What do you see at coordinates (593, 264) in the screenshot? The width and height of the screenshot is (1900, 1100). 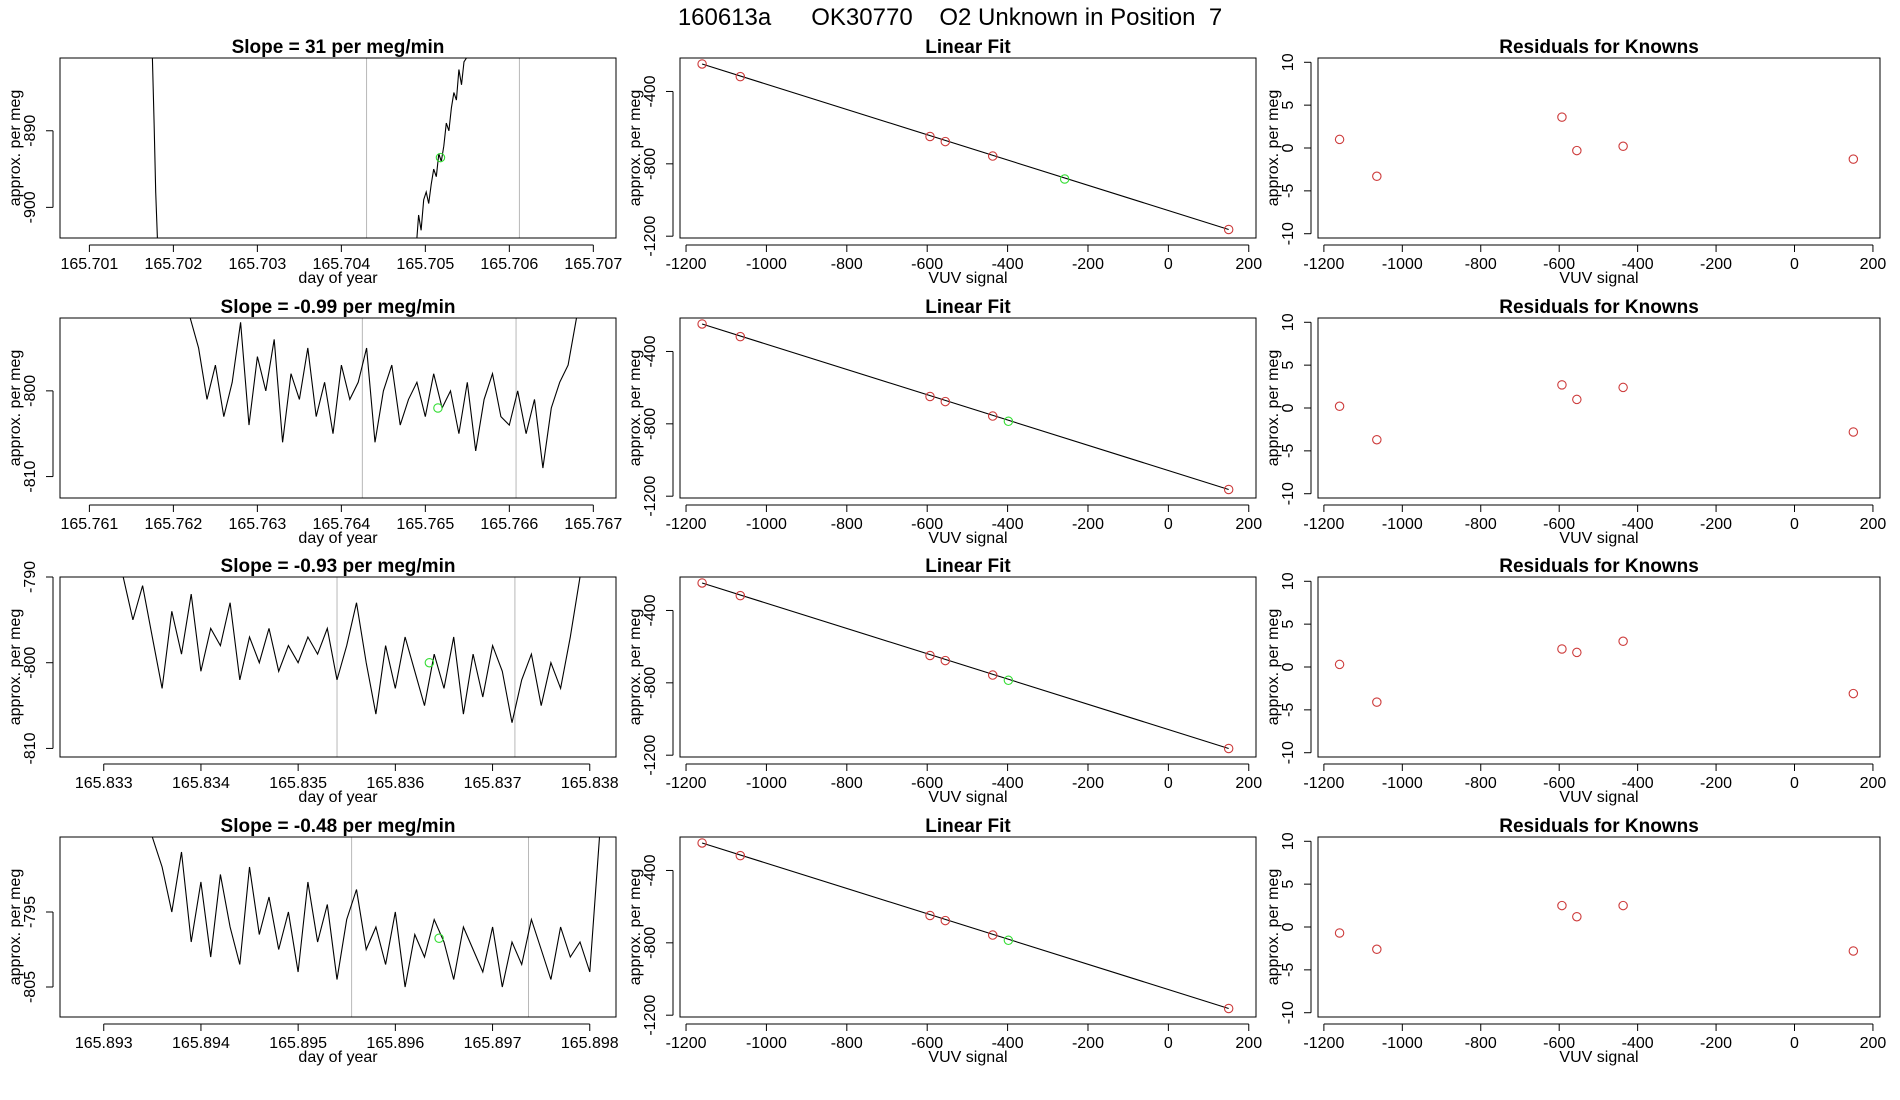 I see `x-tick-label: 165.707` at bounding box center [593, 264].